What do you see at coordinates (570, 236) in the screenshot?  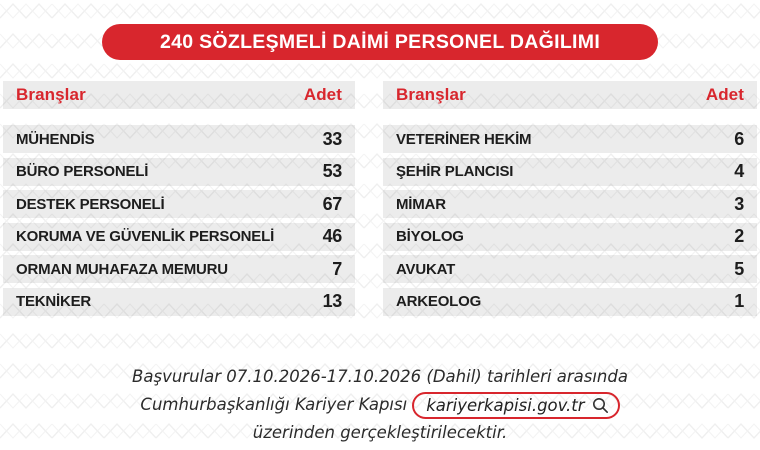 I see `table-row: BİYOLOG 2` at bounding box center [570, 236].